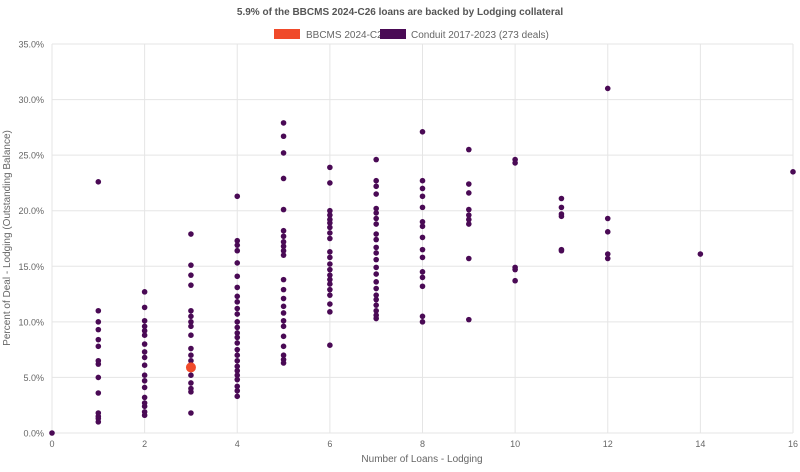  What do you see at coordinates (376, 213) in the screenshot?
I see `conduit-point: Conduit 2017-2023 (273 deals): 7, 19.8%` at bounding box center [376, 213].